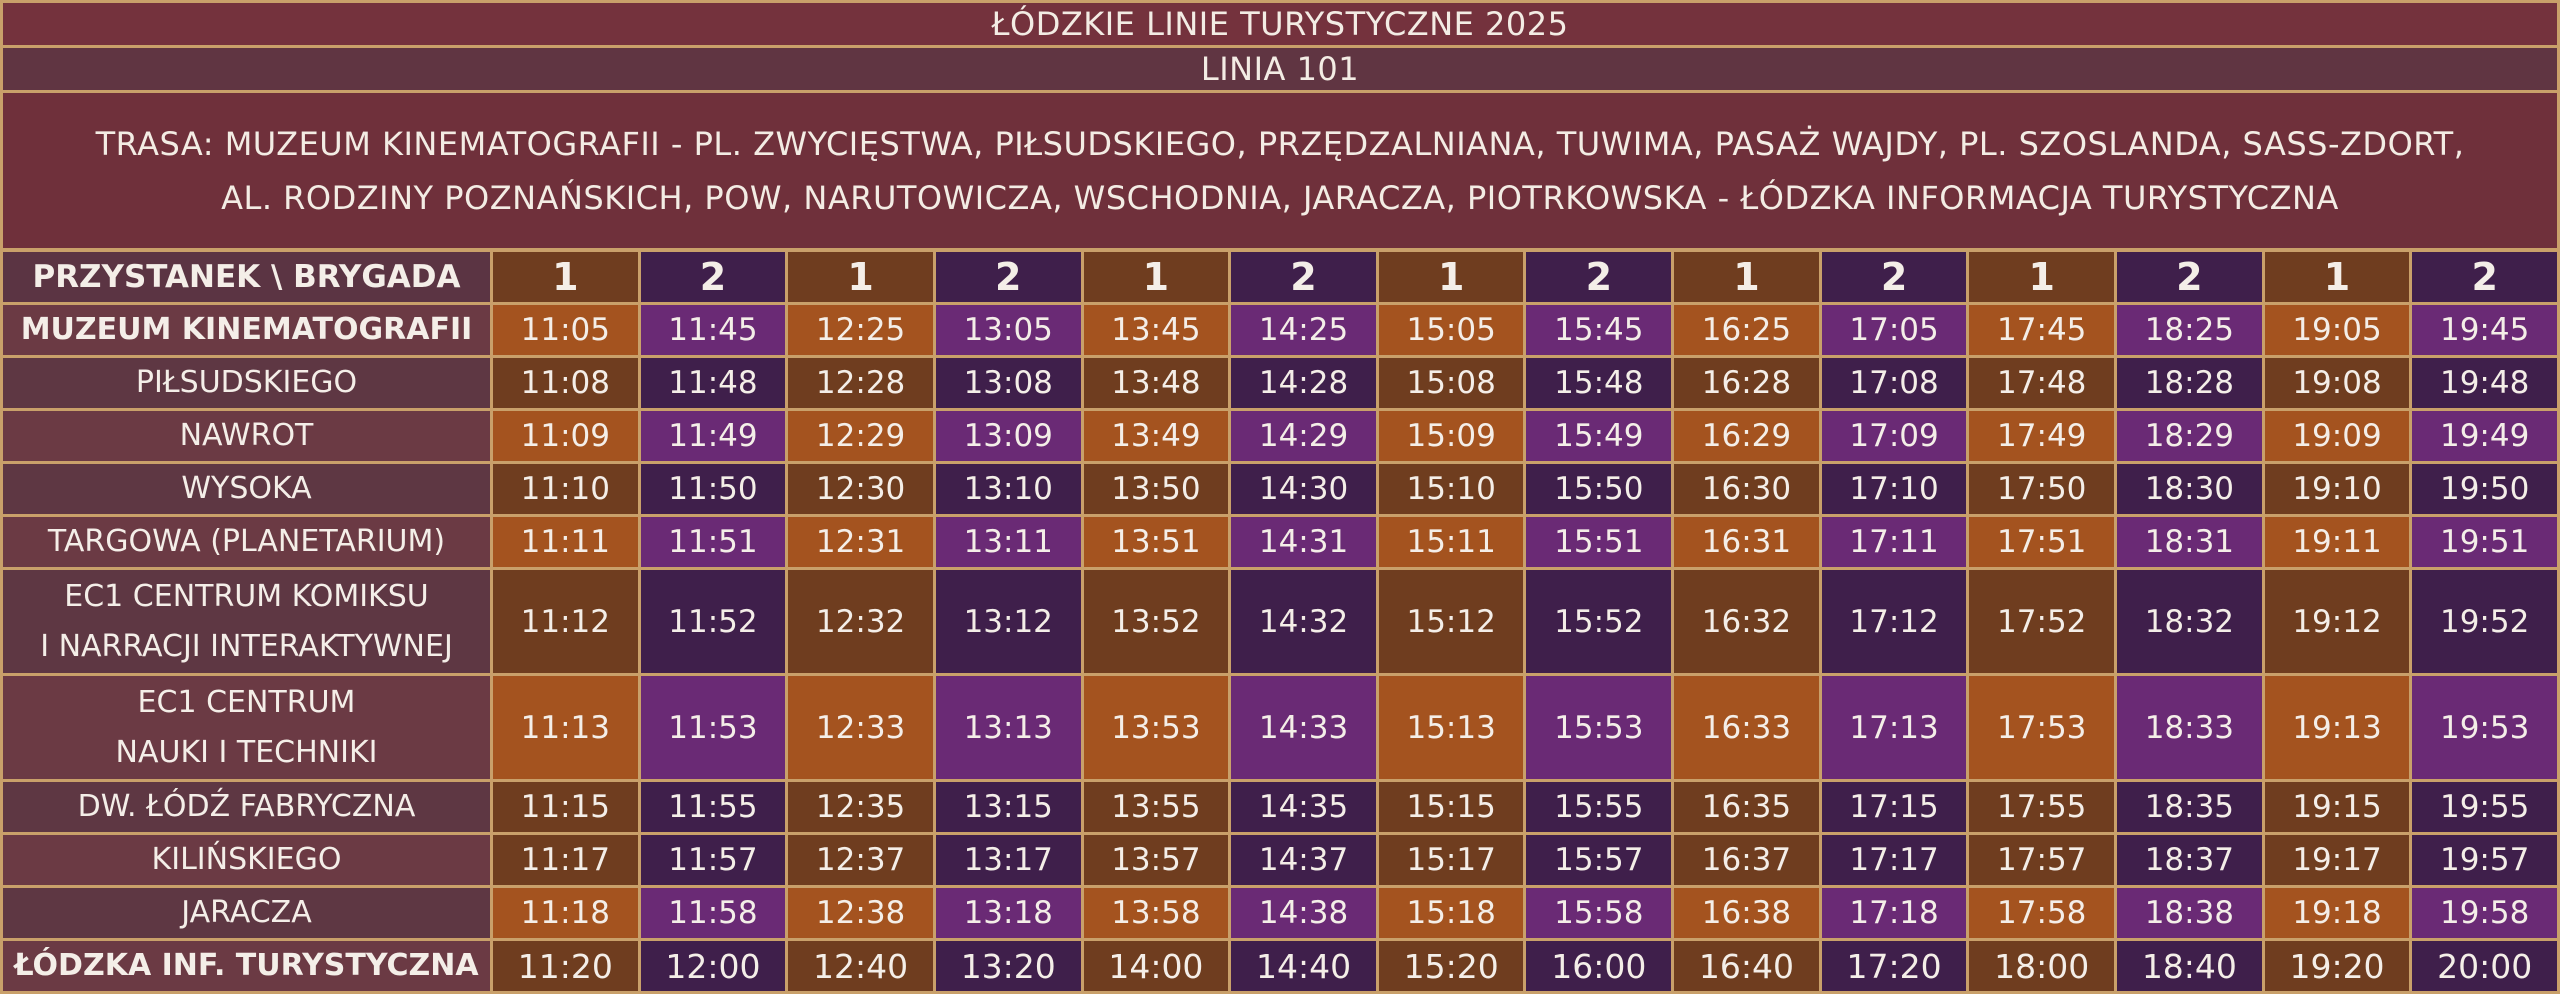 The width and height of the screenshot is (2560, 994). What do you see at coordinates (1156, 436) in the screenshot?
I see `departure-time: 13:49` at bounding box center [1156, 436].